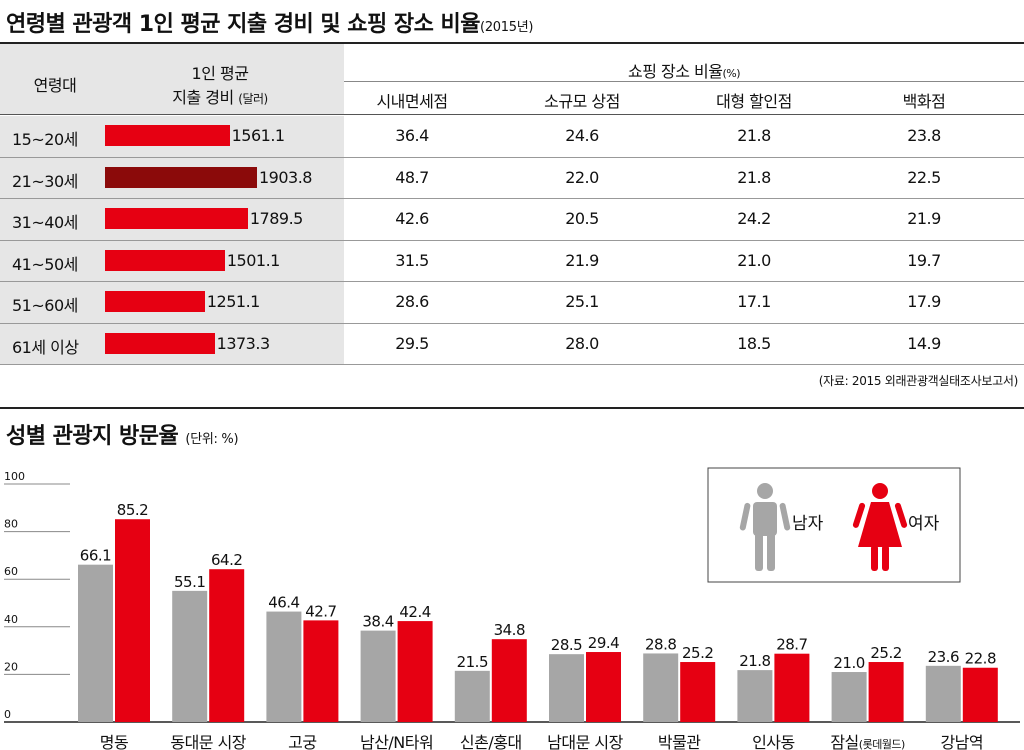 The image size is (1024, 750). I want to click on header-bottom-rule, so click(512, 114).